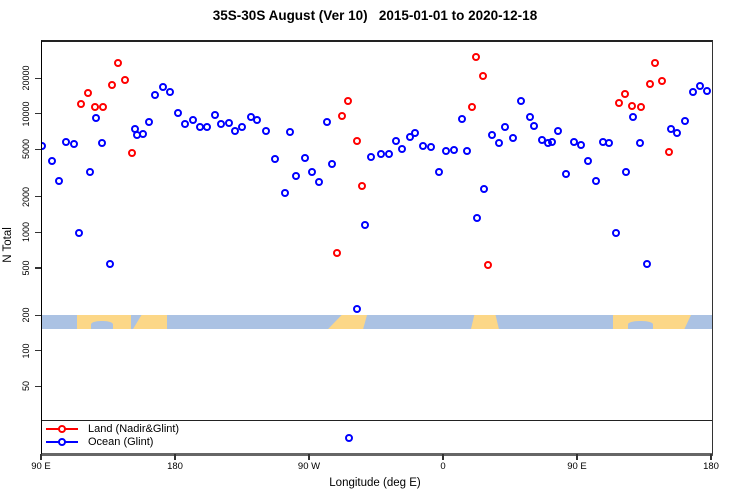  I want to click on legend-circle-red-icon, so click(62, 428).